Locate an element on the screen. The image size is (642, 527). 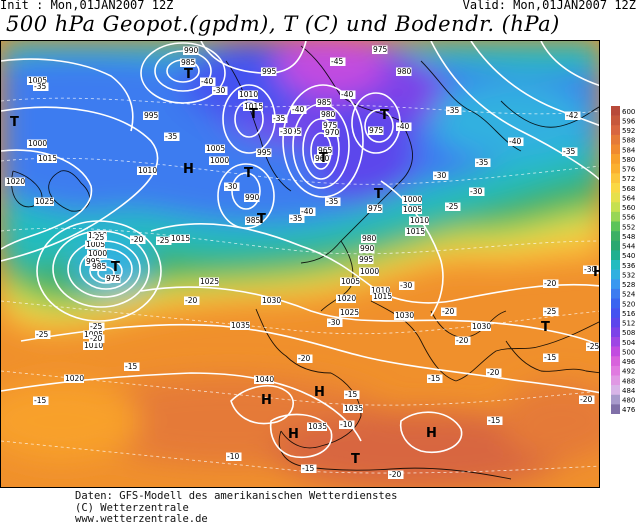
colorbar-value-label: 500 is located at coordinates (628, 352).